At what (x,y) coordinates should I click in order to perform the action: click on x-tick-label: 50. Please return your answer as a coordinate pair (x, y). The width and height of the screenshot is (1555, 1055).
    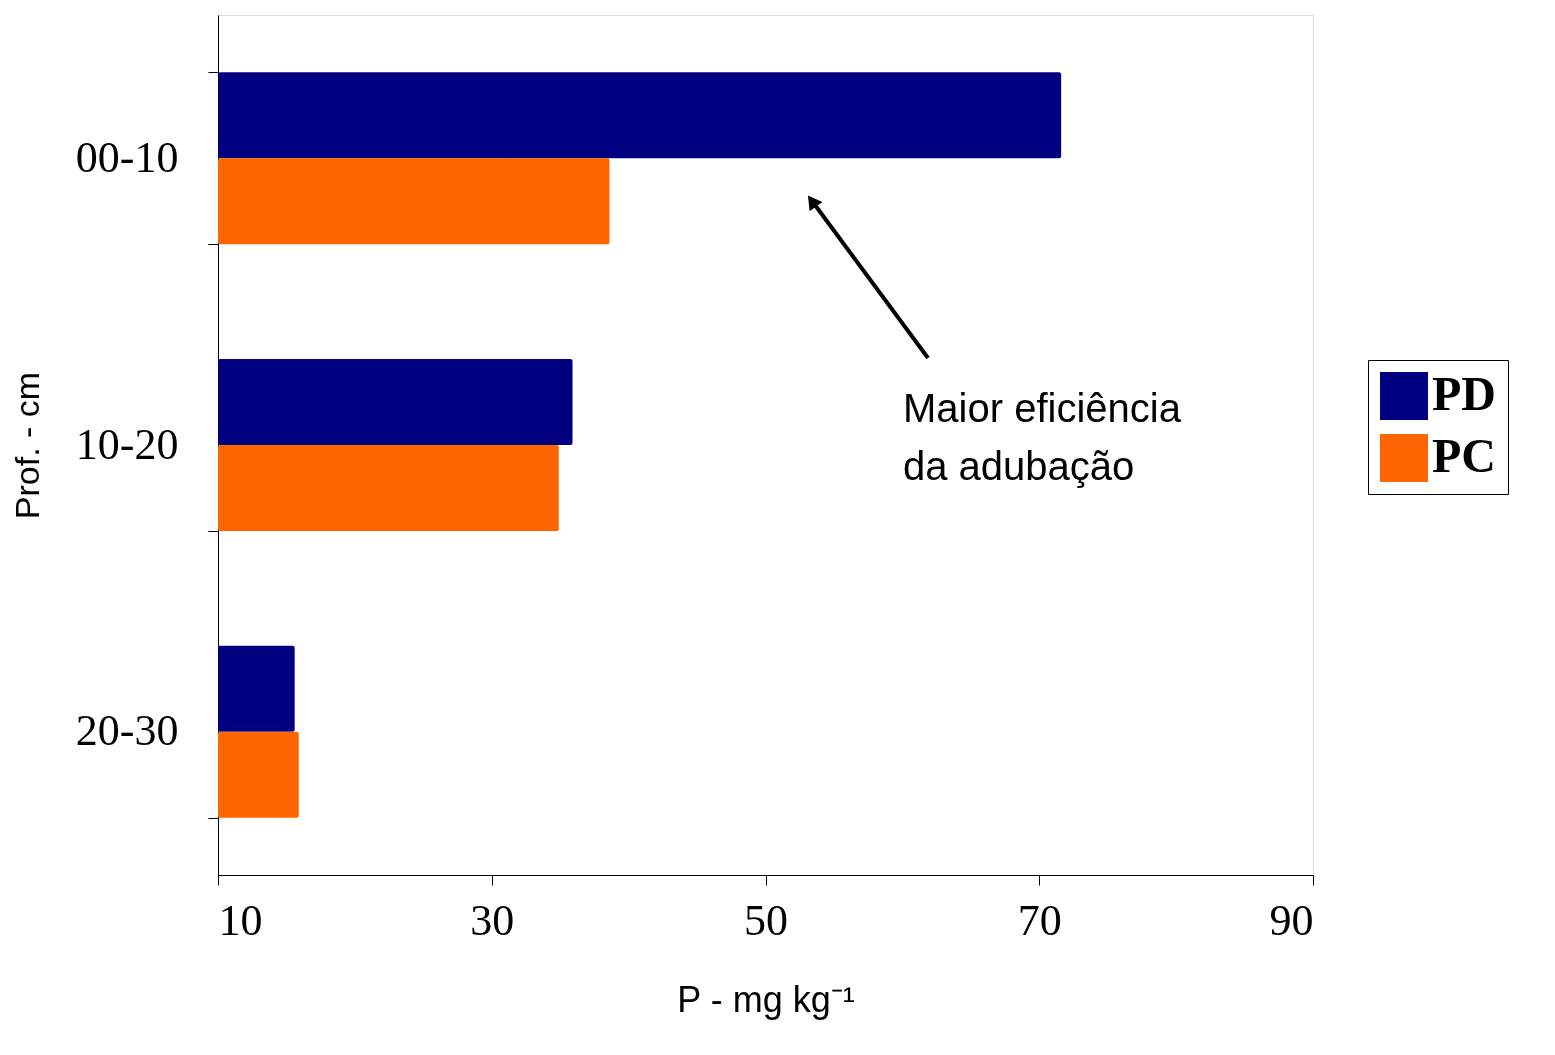
    Looking at the image, I should click on (766, 920).